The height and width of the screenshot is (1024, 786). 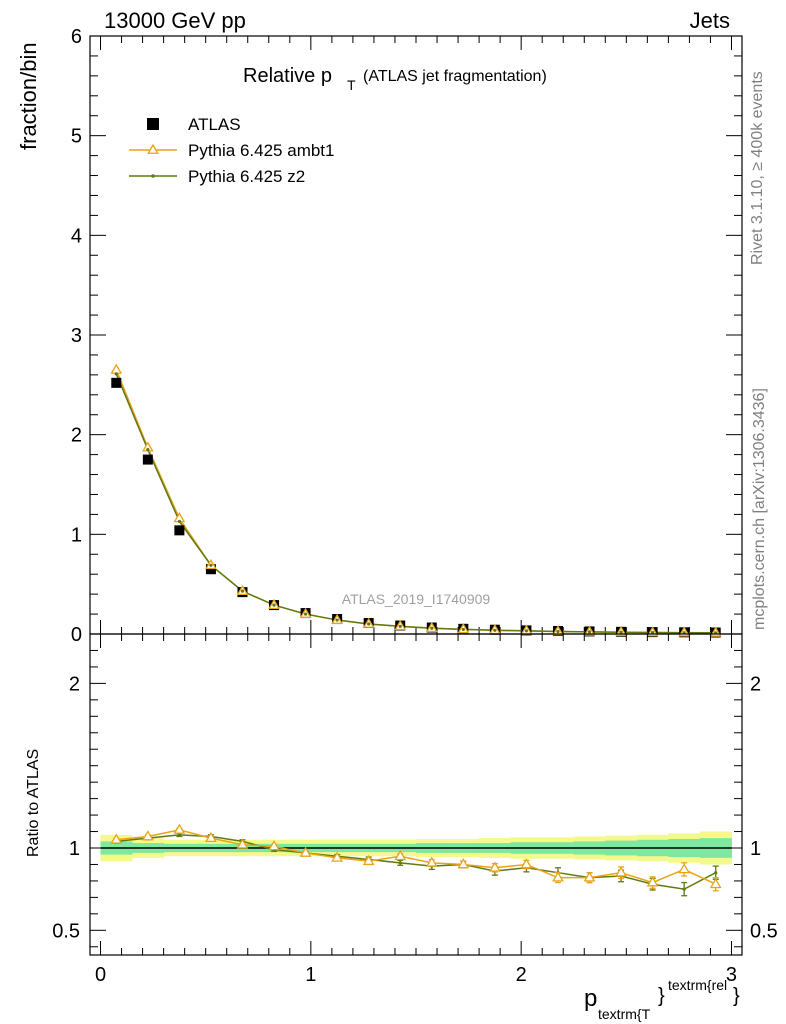 I want to click on y-tick-label: 4, so click(x=76, y=236).